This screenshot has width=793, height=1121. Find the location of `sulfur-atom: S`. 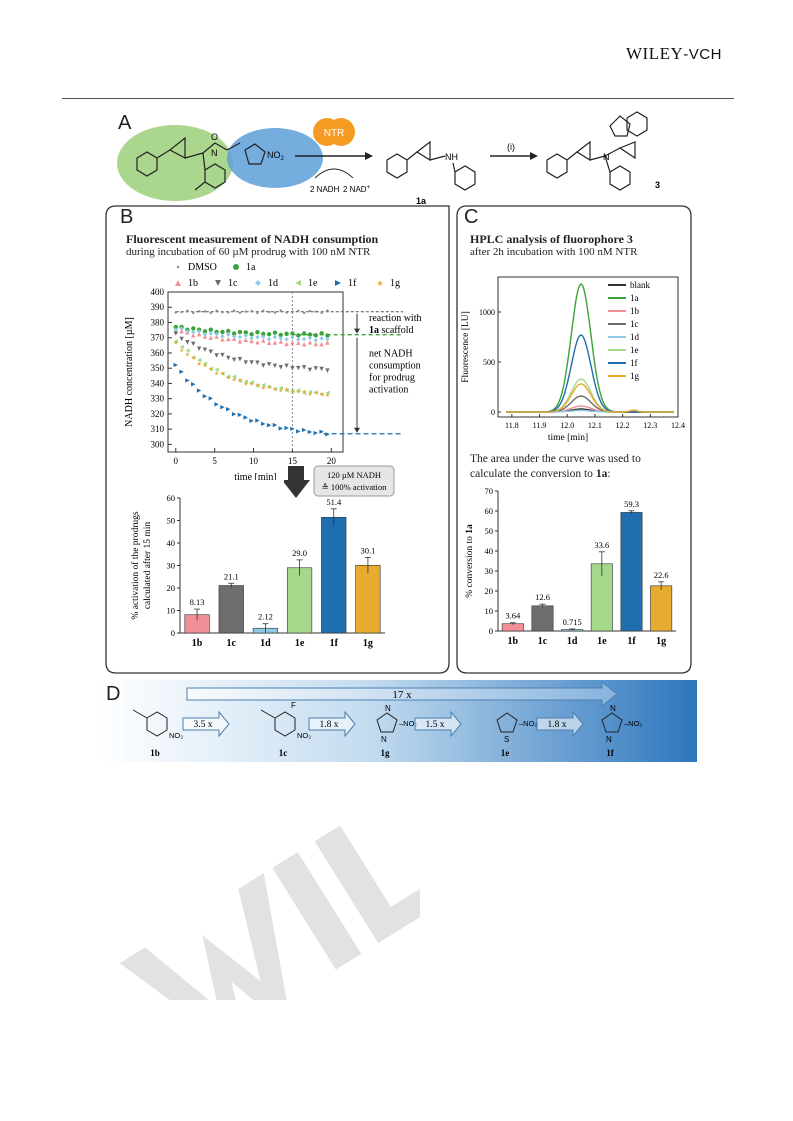

sulfur-atom: S is located at coordinates (506, 739).